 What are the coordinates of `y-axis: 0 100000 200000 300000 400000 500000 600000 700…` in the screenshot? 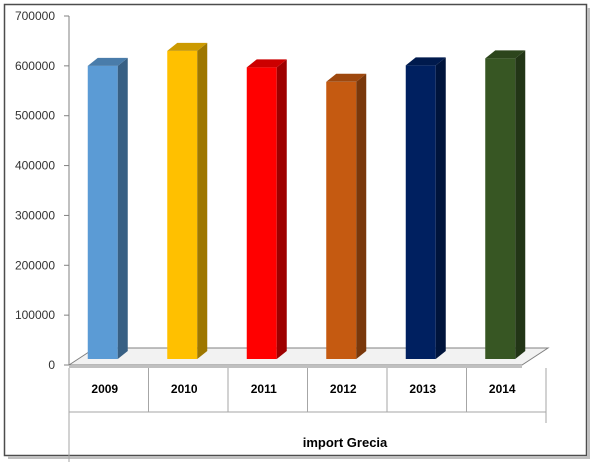 It's located at (42, 190).